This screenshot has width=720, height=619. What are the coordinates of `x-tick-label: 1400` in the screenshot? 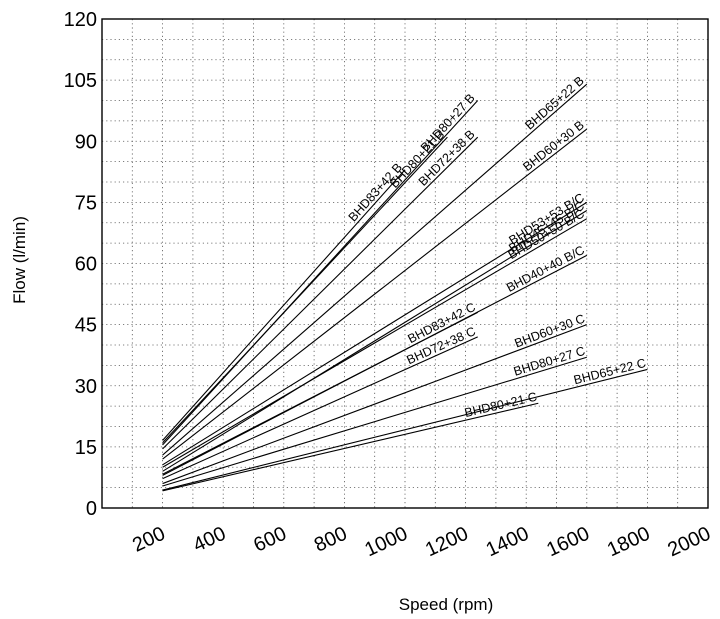 It's located at (508, 542).